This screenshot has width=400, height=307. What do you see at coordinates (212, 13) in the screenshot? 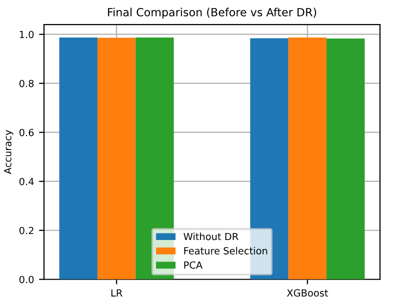
I see `chart-title: Final Comparison (Before vs After DR)` at bounding box center [212, 13].